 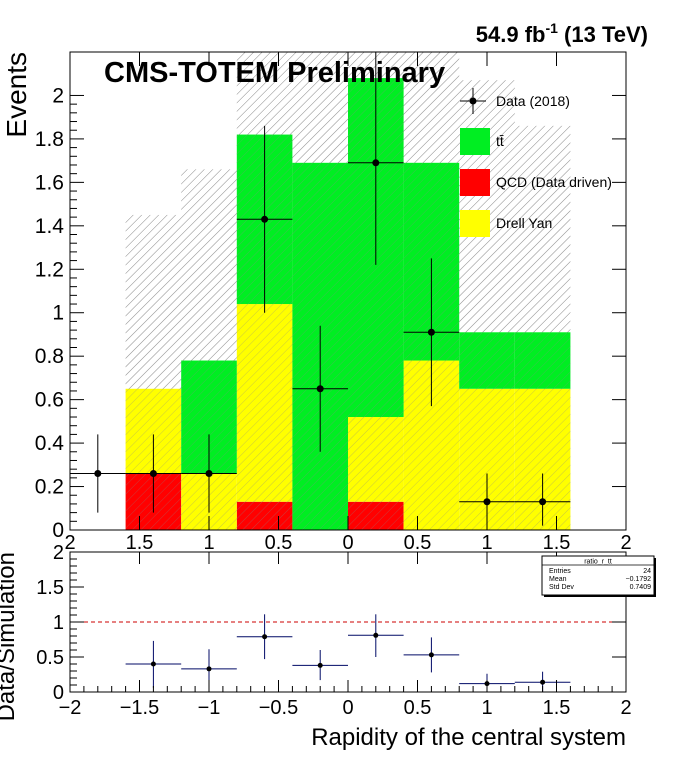 I want to click on ratio-y-tick-label: 2, so click(x=58, y=553).